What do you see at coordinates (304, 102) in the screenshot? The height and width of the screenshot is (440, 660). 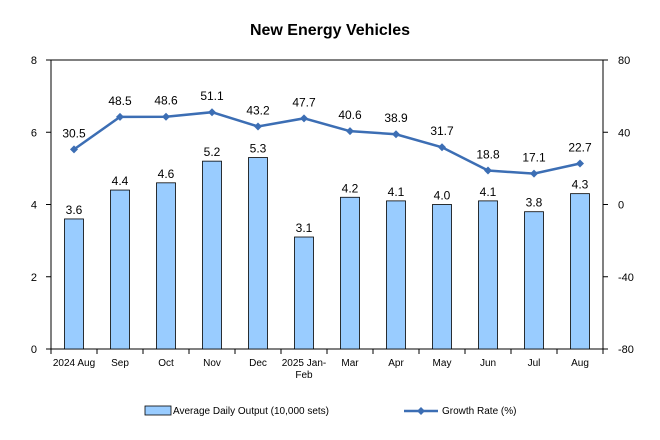 I see `line-value-label: 47.7` at bounding box center [304, 102].